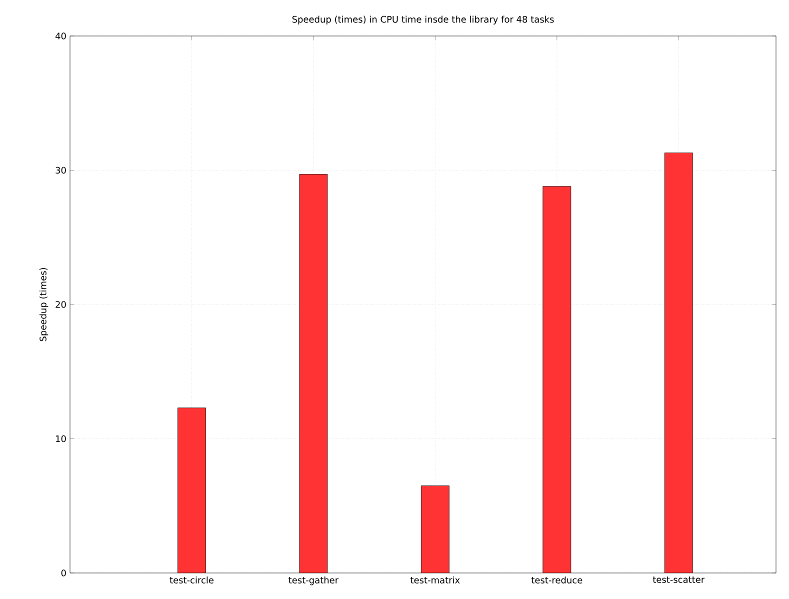  Describe the element at coordinates (678, 579) in the screenshot. I see `x-tick-label: test-scatter` at that location.